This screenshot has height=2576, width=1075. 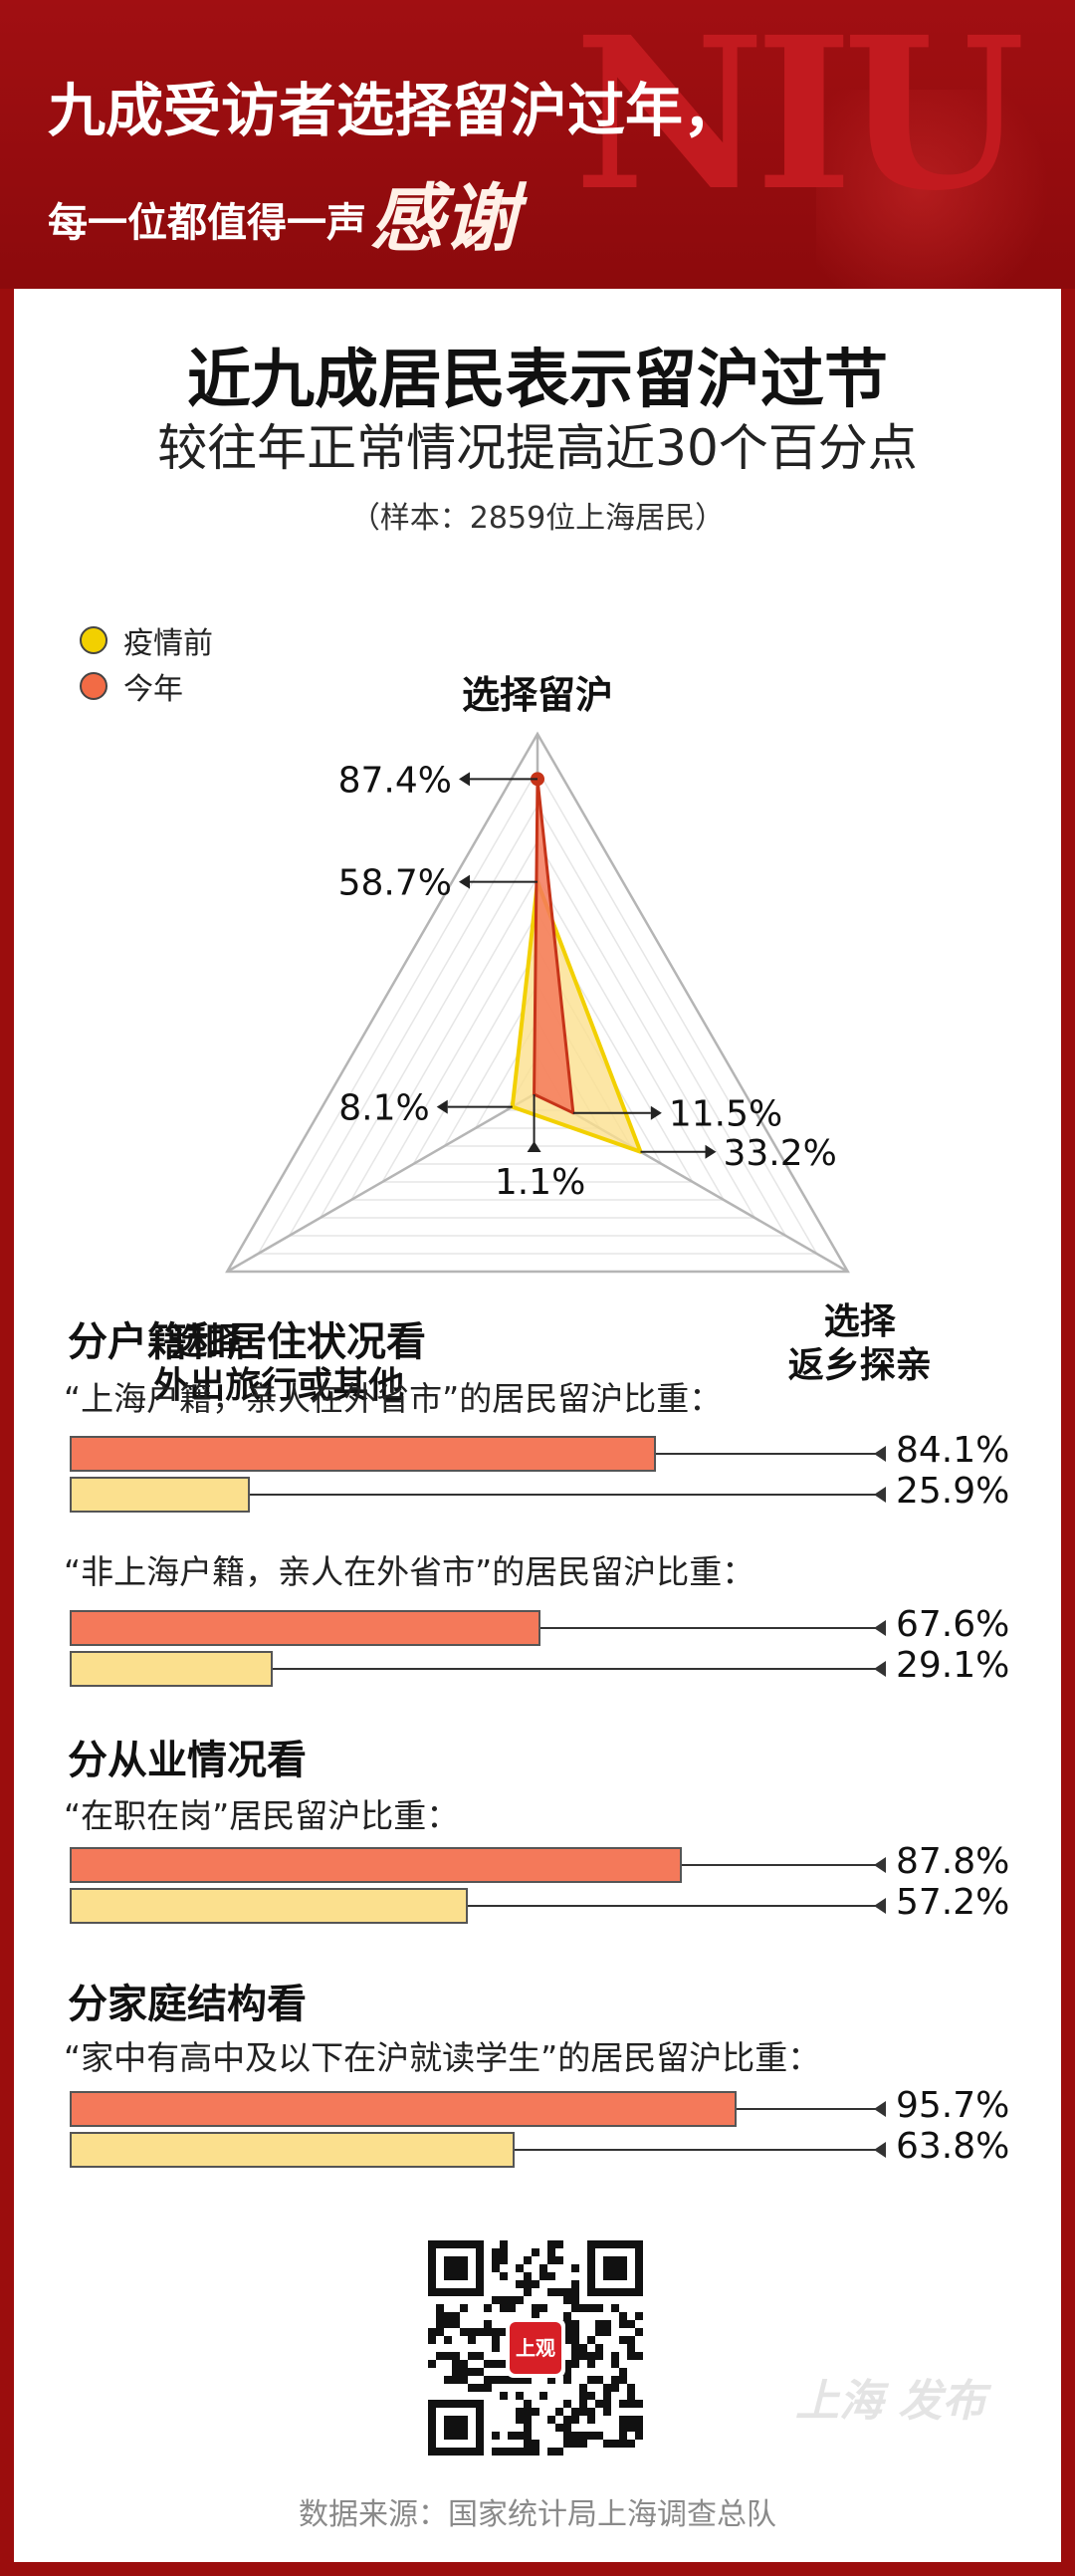 What do you see at coordinates (283, 212) in the screenshot?
I see `headline-line2: 每一位都值得一声感谢` at bounding box center [283, 212].